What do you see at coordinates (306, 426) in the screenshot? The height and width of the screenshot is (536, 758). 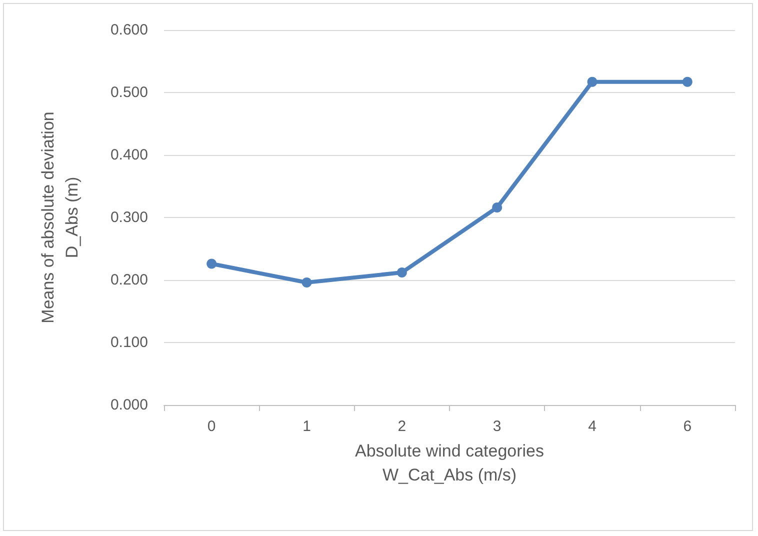 I see `x-tick-label: 1` at bounding box center [306, 426].